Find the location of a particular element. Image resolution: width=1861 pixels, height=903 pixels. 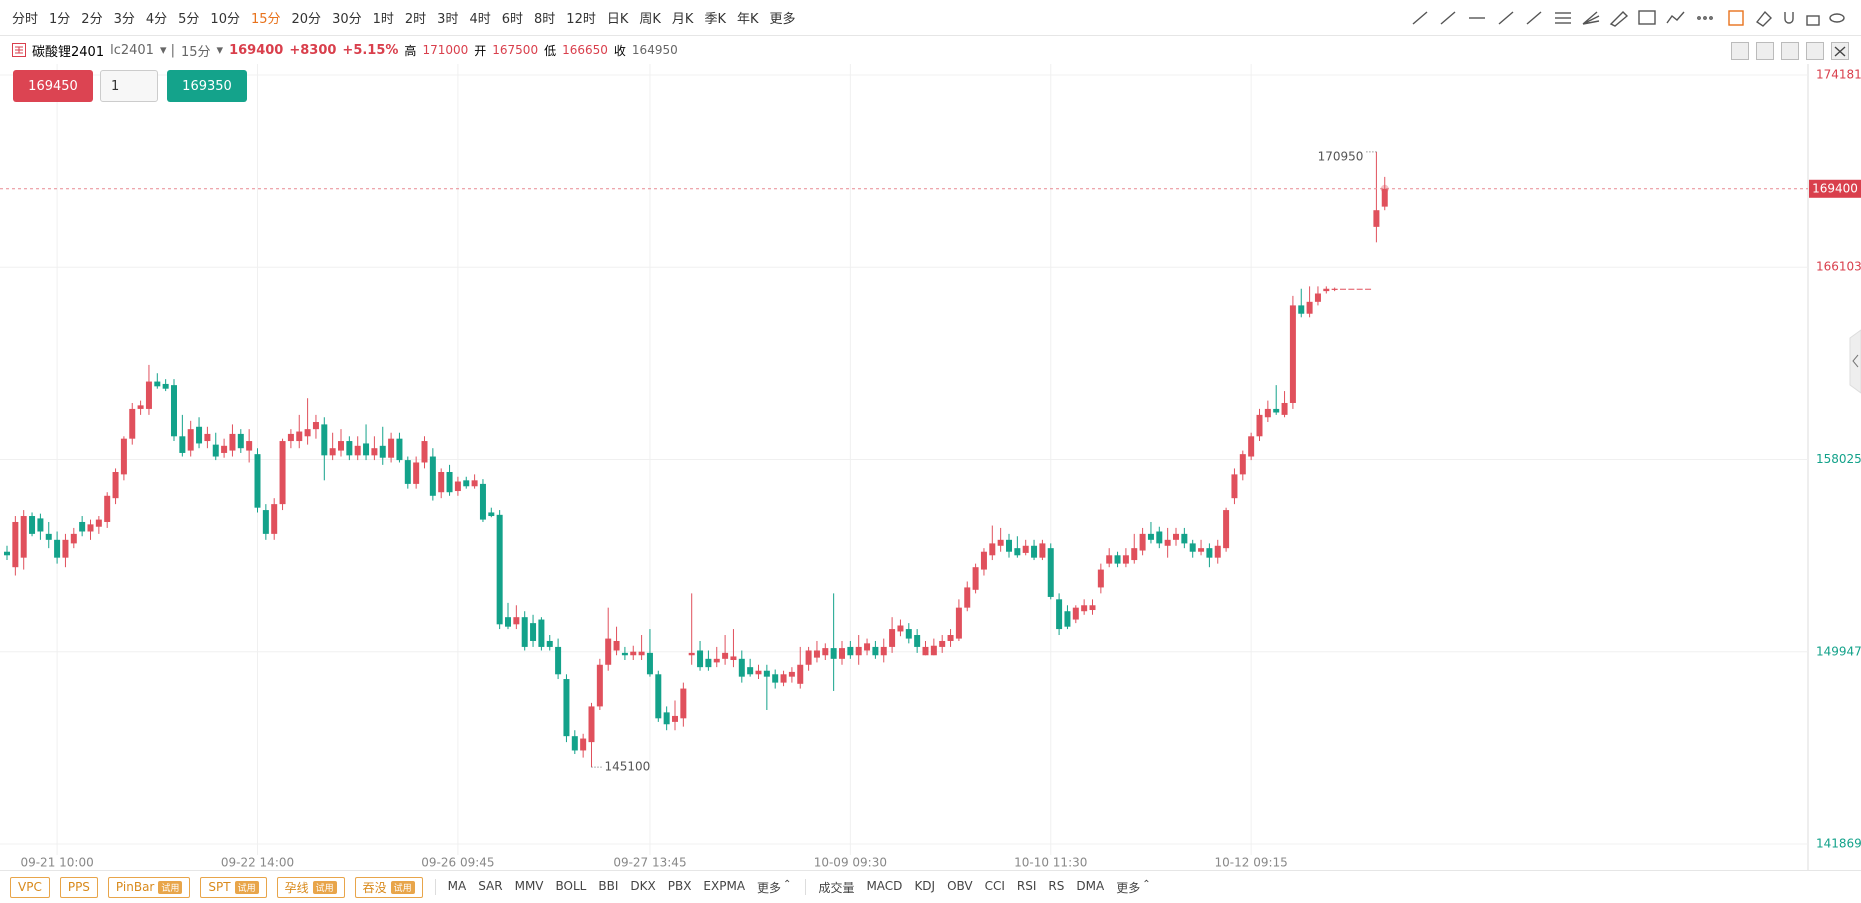

period-option: 4分 is located at coordinates (156, 19).